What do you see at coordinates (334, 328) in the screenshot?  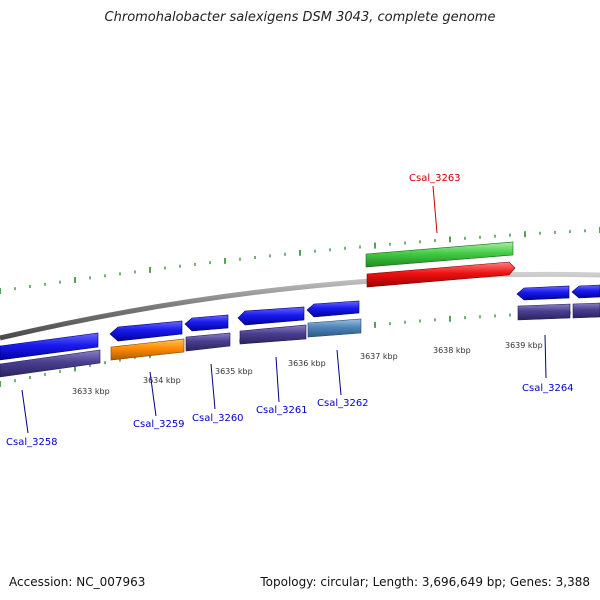 I see `gene-csal_3262-rna` at bounding box center [334, 328].